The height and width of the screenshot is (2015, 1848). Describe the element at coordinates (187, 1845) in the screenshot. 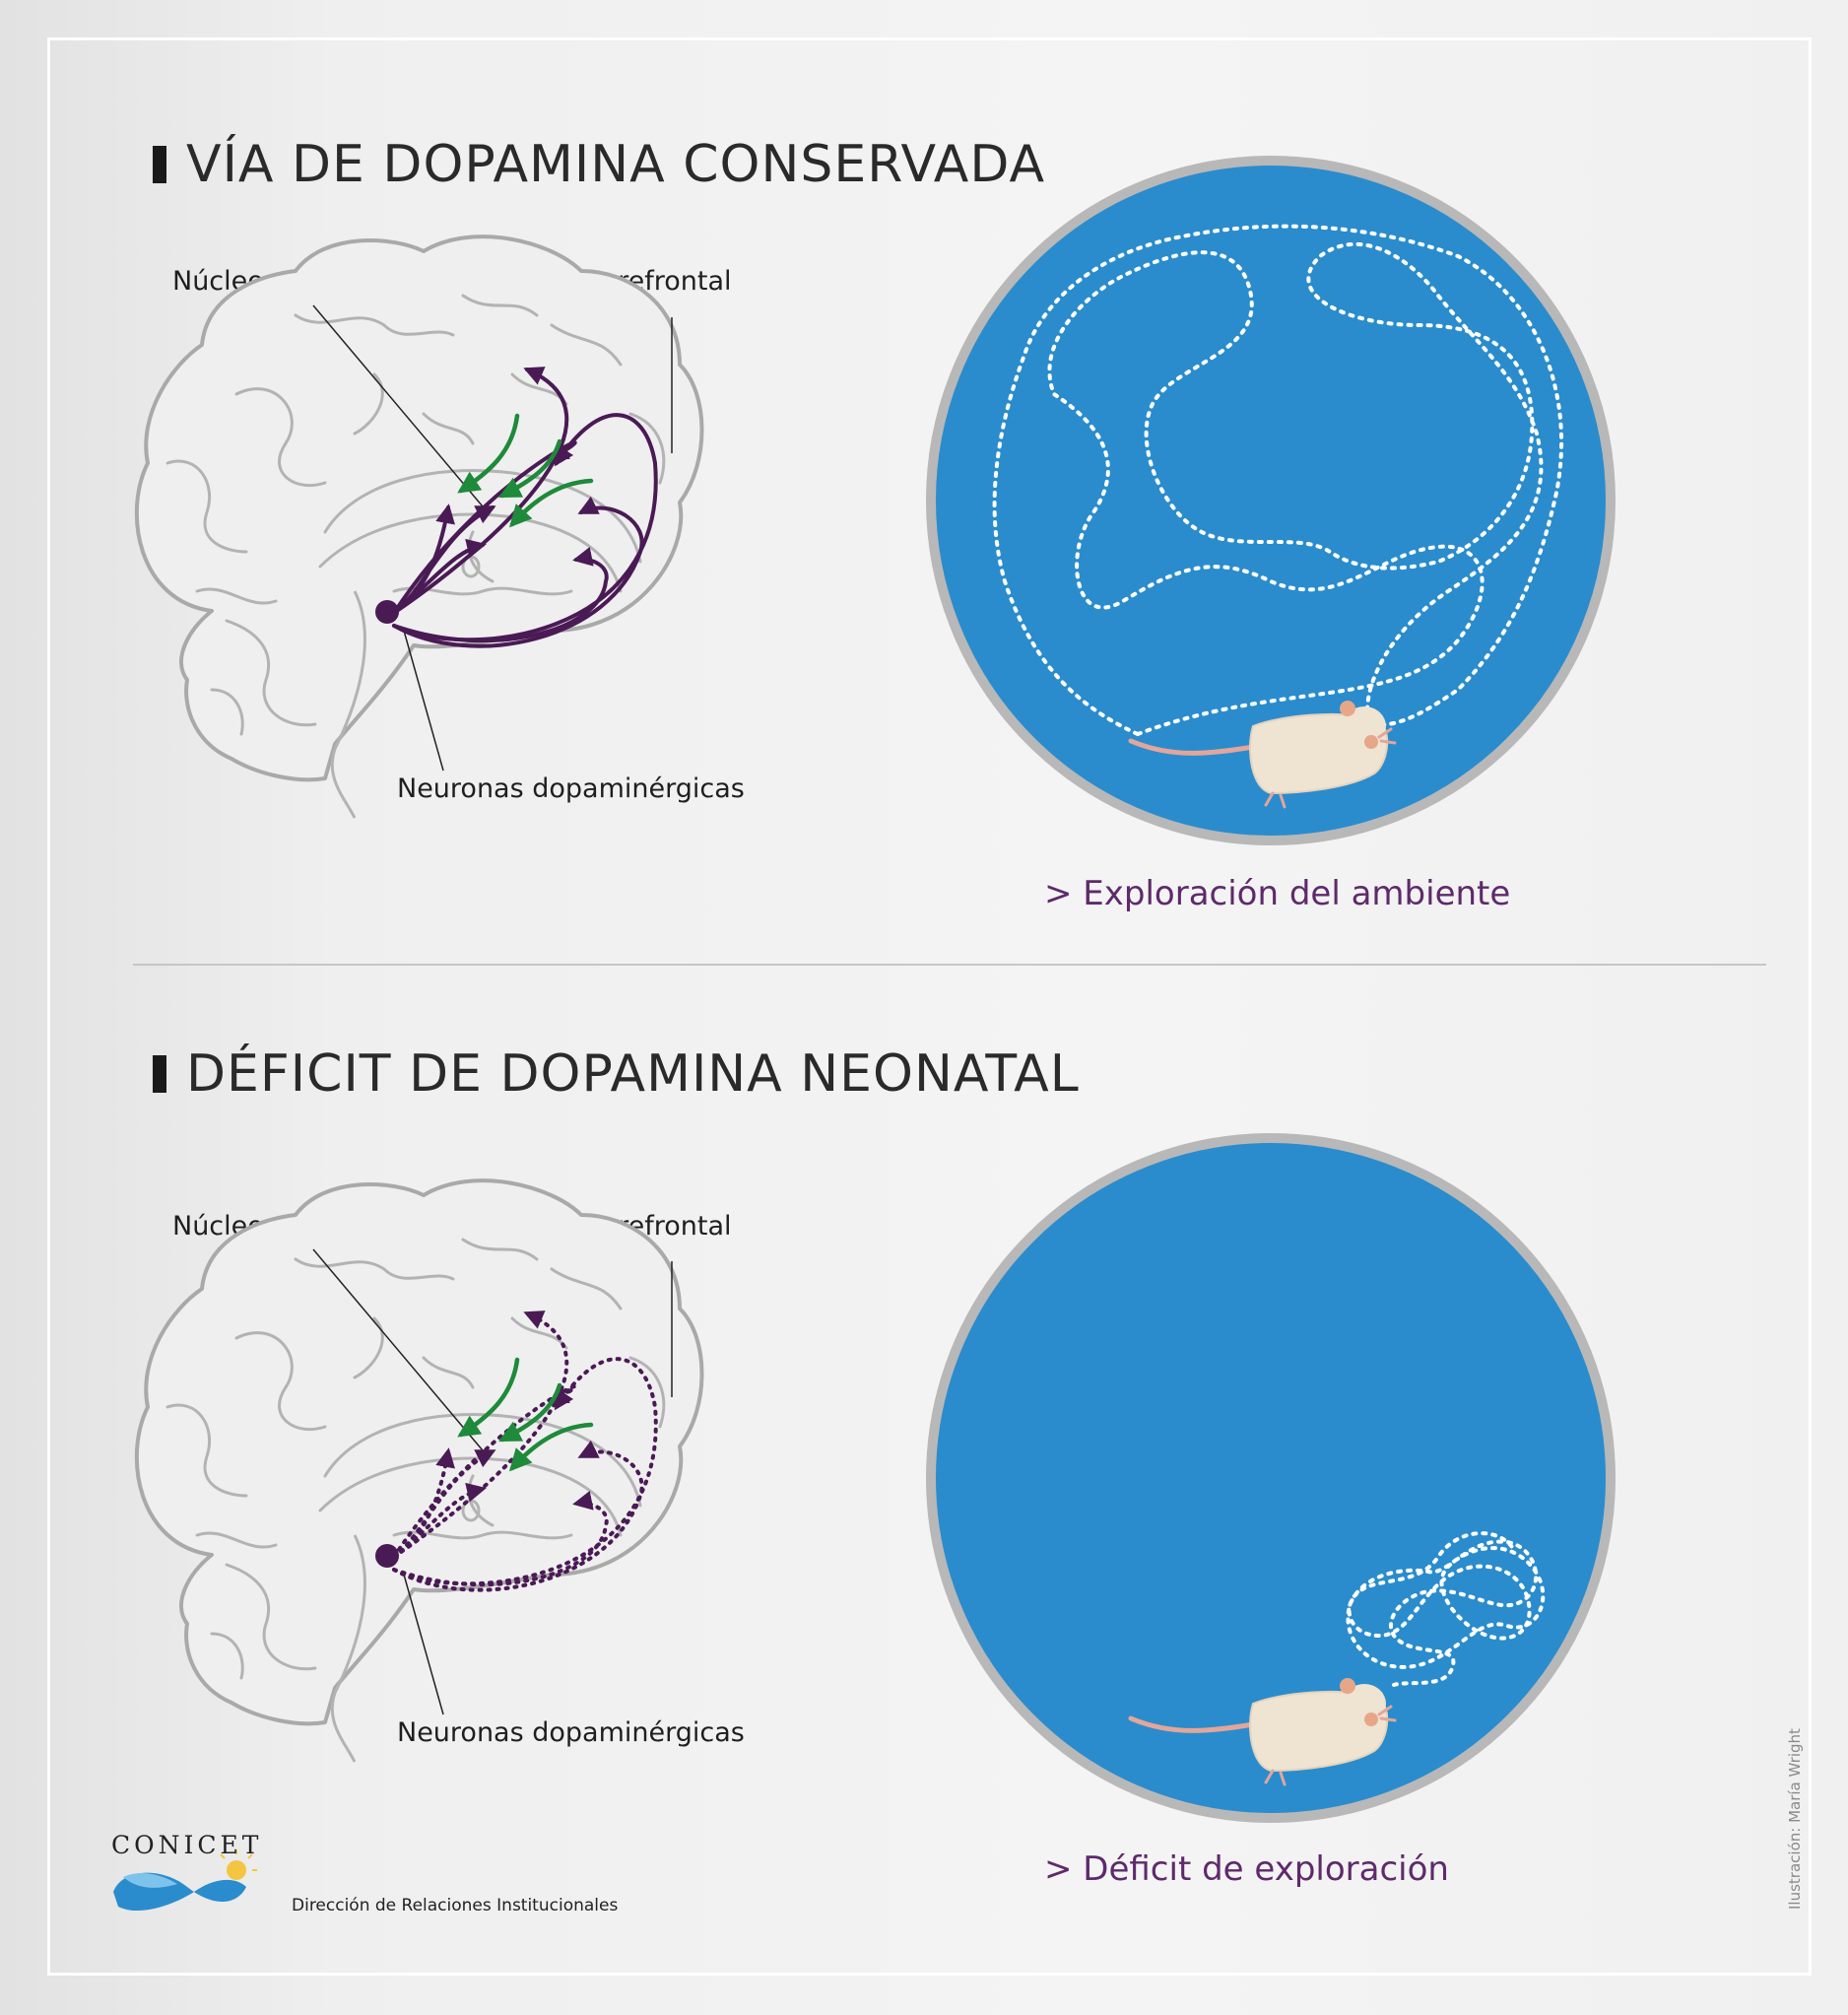

I see `conicet-logo-text: CONICET` at that location.